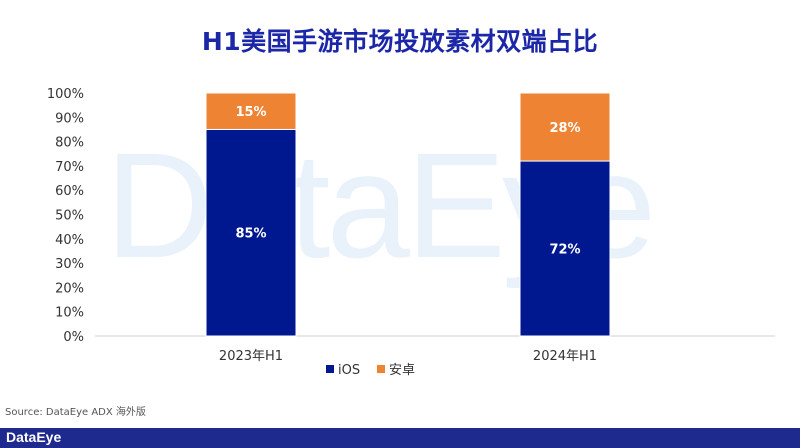 The width and height of the screenshot is (800, 448). Describe the element at coordinates (402, 370) in the screenshot. I see `legend-label: 安卓` at that location.